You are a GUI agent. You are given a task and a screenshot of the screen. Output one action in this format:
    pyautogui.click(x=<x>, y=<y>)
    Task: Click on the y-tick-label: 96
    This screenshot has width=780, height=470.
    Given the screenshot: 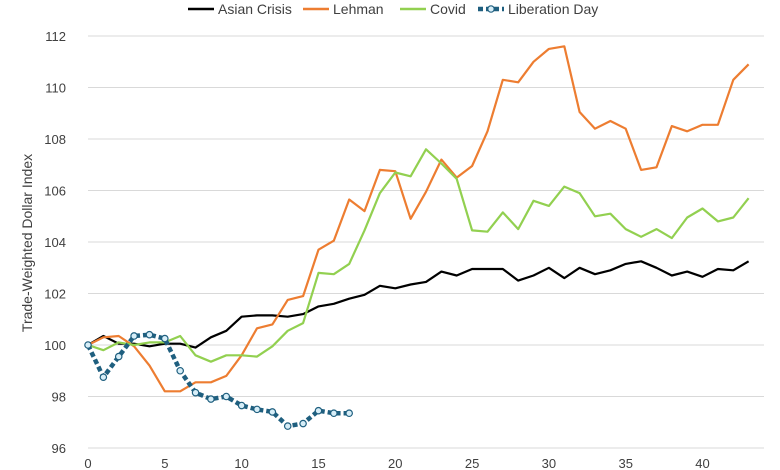 What is the action you would take?
    pyautogui.click(x=59, y=448)
    